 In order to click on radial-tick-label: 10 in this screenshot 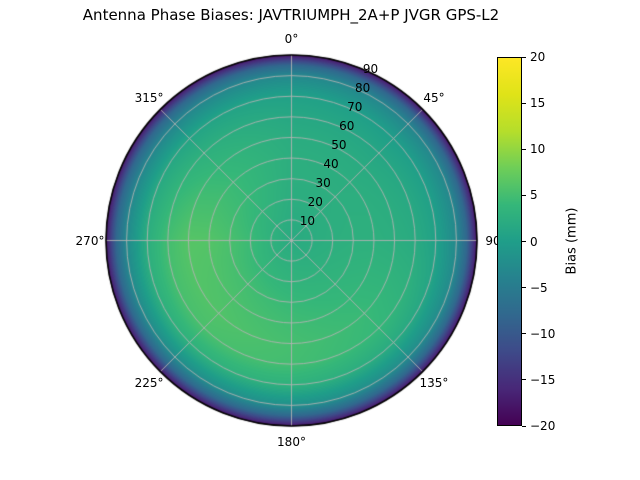, I will do `click(307, 221)`.